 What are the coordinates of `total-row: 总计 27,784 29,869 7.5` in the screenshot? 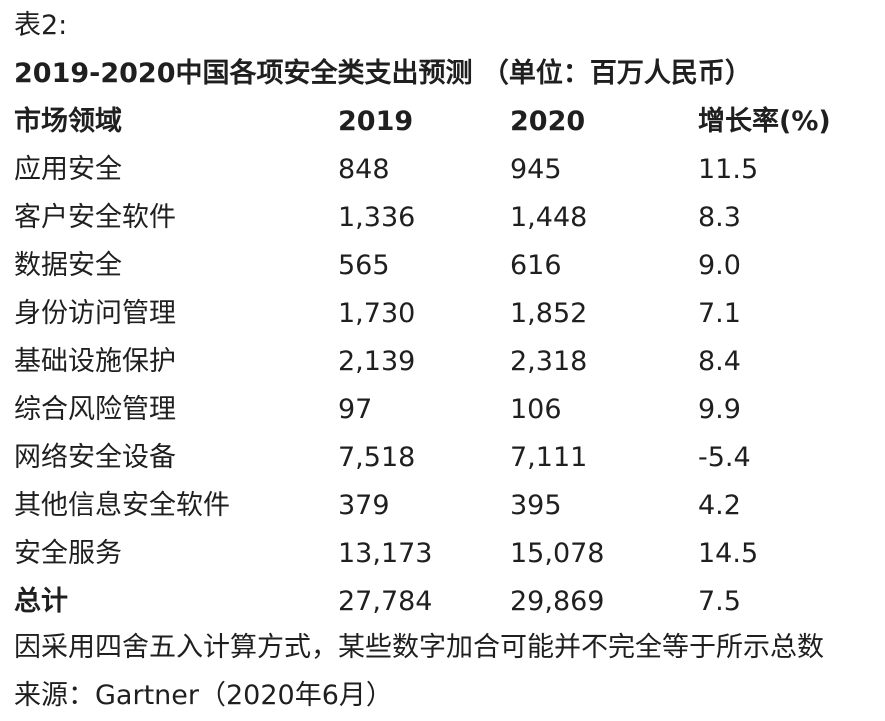 It's located at (446, 602).